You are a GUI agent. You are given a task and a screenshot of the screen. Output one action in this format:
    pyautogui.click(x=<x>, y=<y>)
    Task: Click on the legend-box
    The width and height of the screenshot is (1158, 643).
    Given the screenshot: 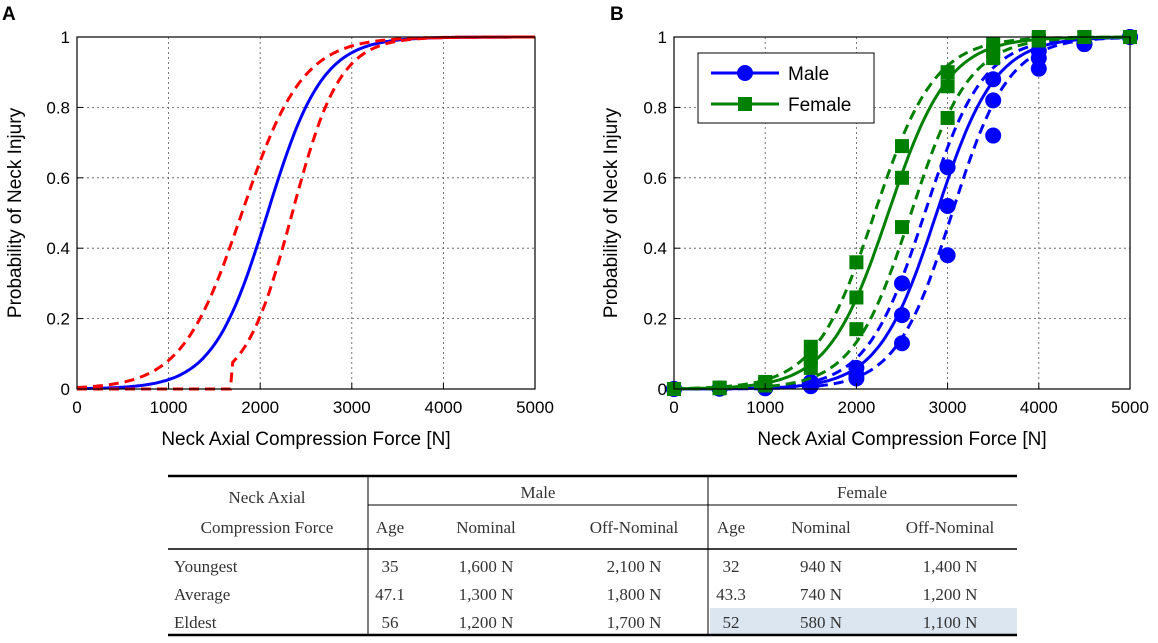 What is the action you would take?
    pyautogui.click(x=786, y=88)
    